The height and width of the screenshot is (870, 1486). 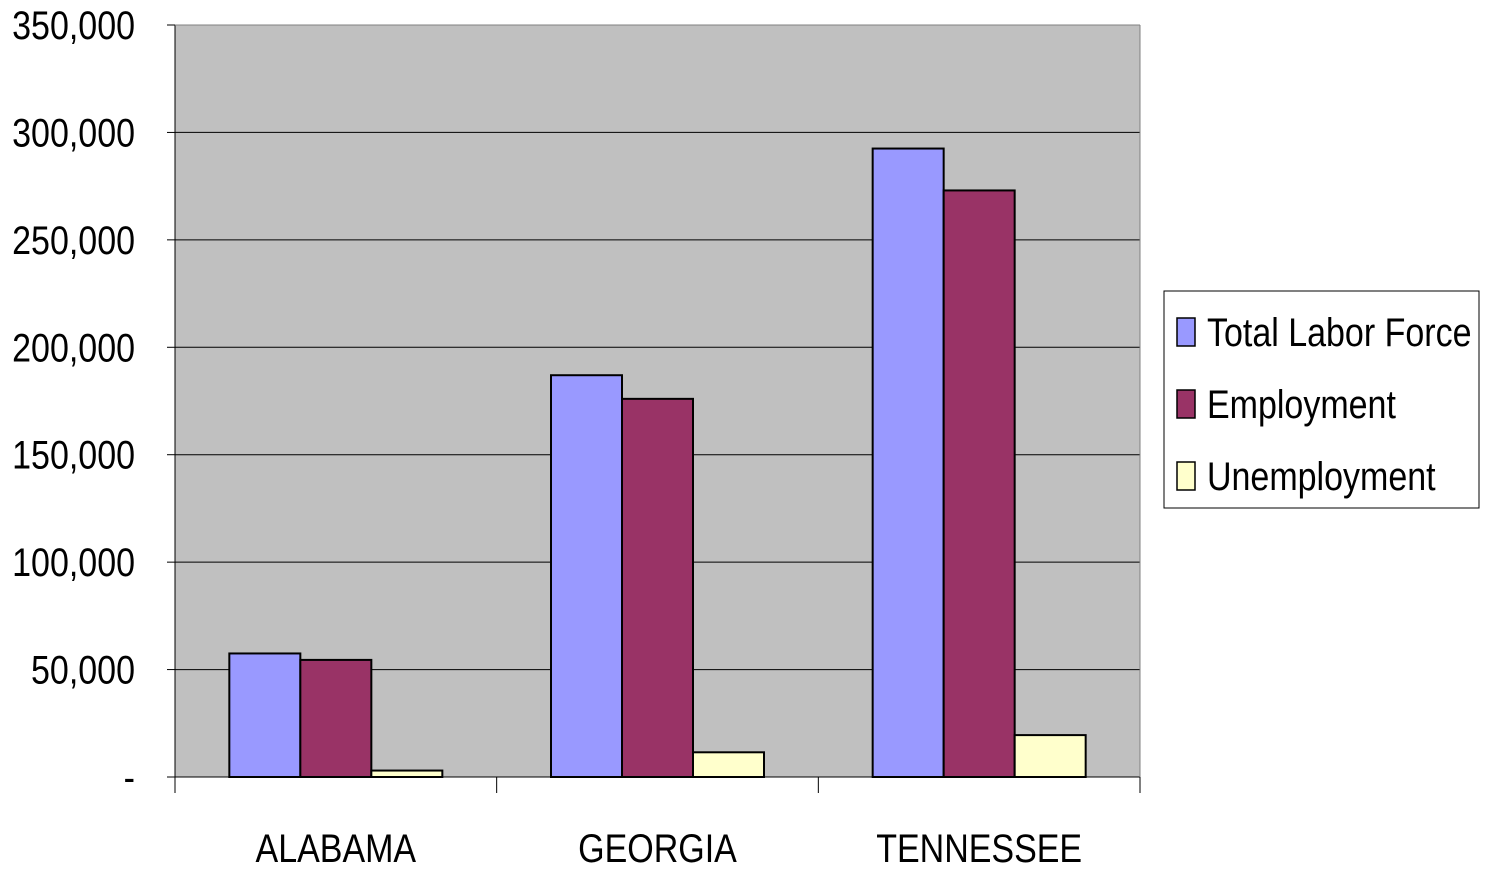 I want to click on y-tick-label: 300,000, so click(x=73, y=132).